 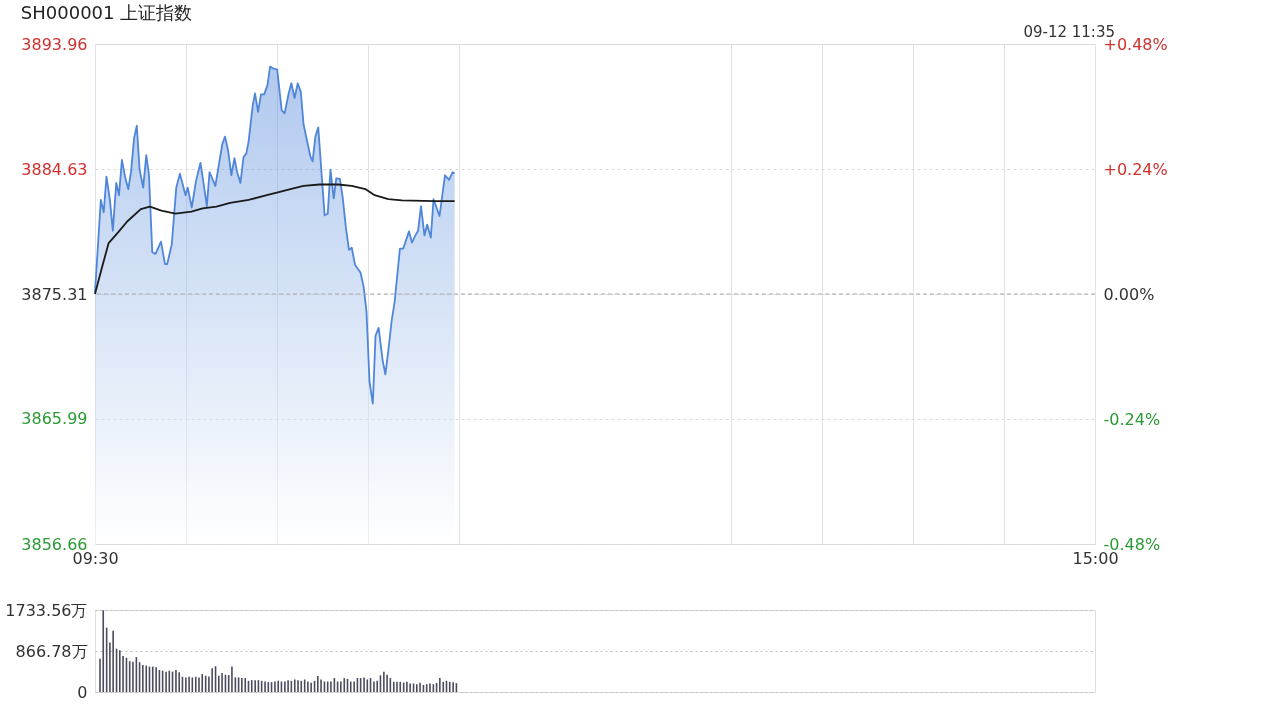 I want to click on line-series, so click(x=275, y=239).